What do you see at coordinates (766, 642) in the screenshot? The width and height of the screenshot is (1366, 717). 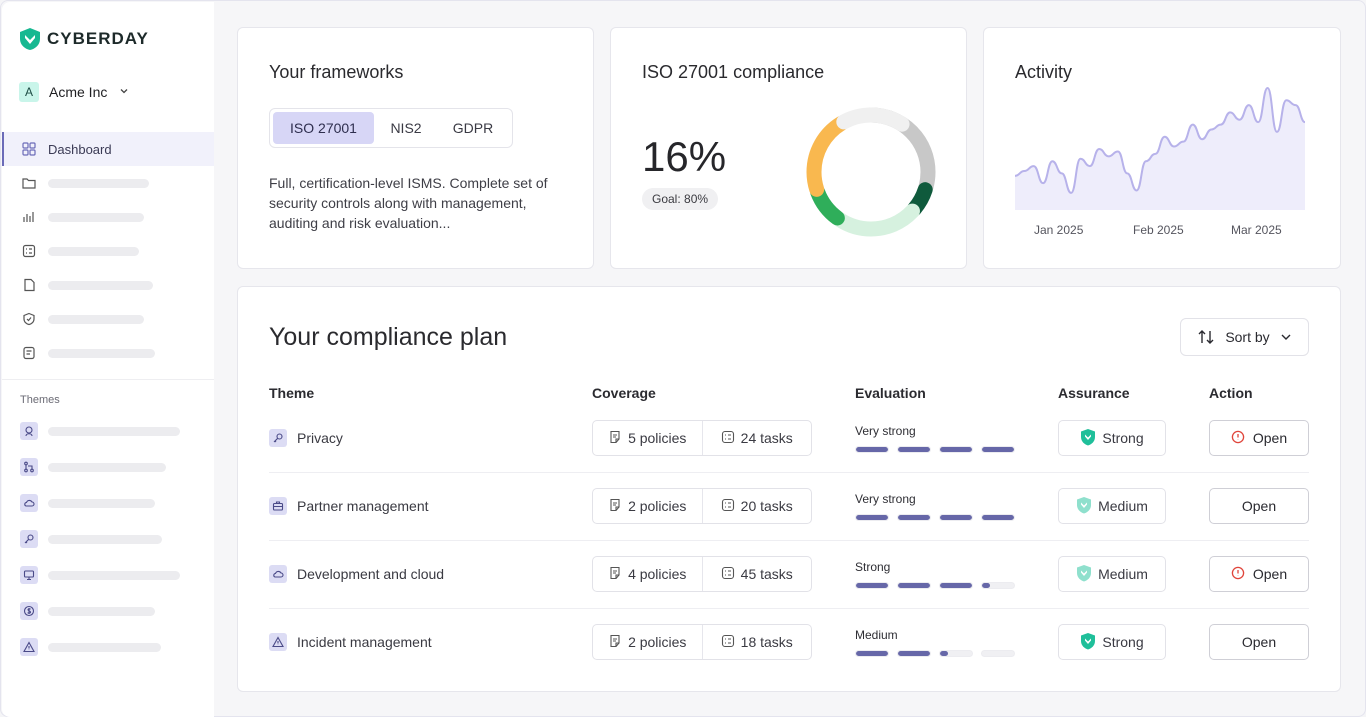 I see `tasks-label: 18 tasks` at bounding box center [766, 642].